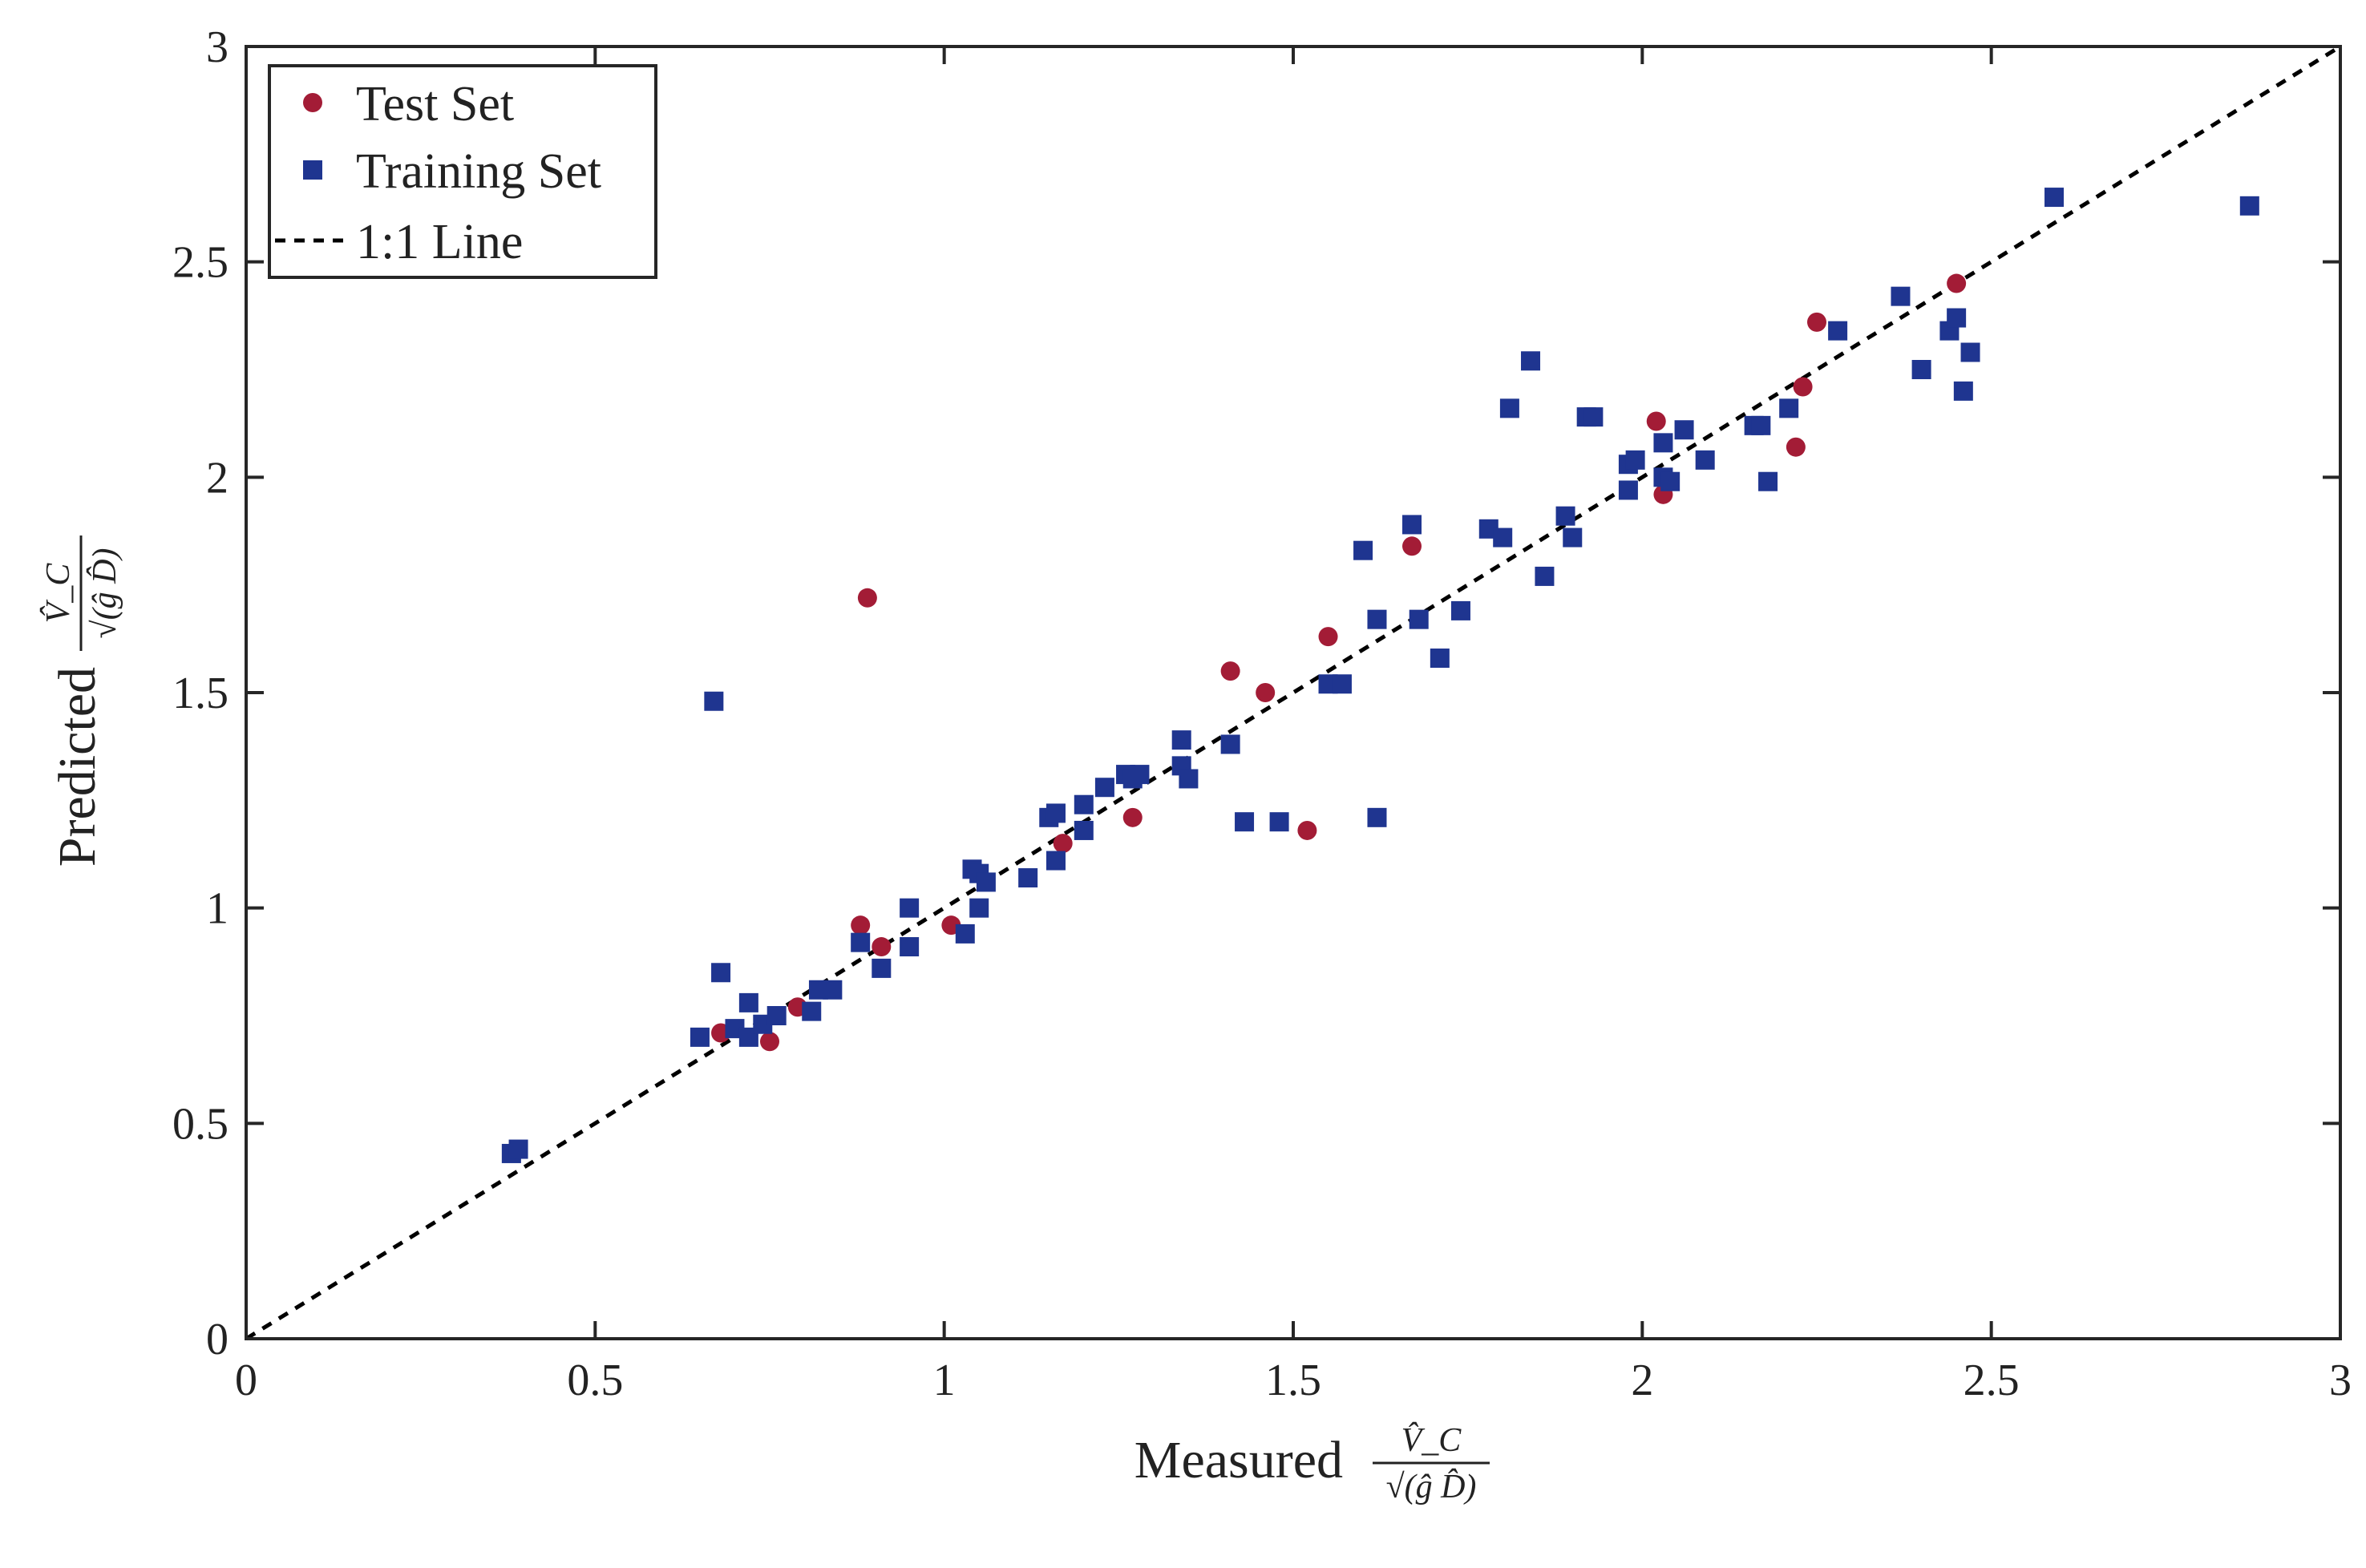  I want to click on y-axis-title: Predicted V̂_C √(ĝ D̂), so click(81, 701).